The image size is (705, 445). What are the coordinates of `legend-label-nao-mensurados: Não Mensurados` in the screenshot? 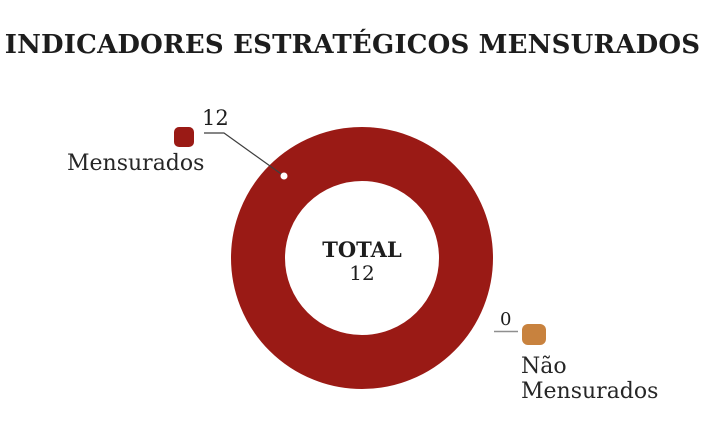 It's located at (590, 379).